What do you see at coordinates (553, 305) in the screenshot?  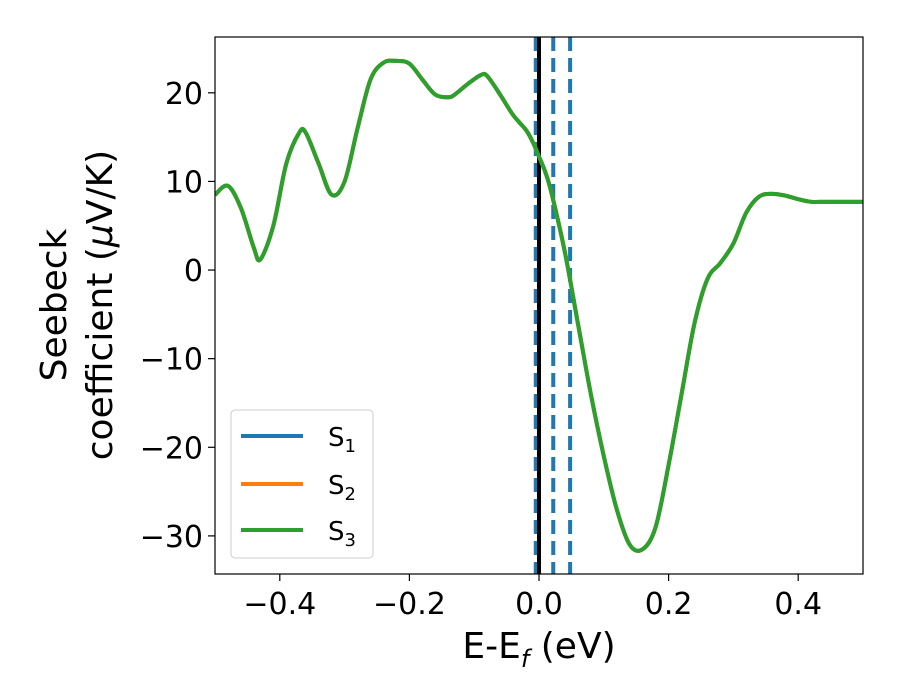 I see `reference-lines` at bounding box center [553, 305].